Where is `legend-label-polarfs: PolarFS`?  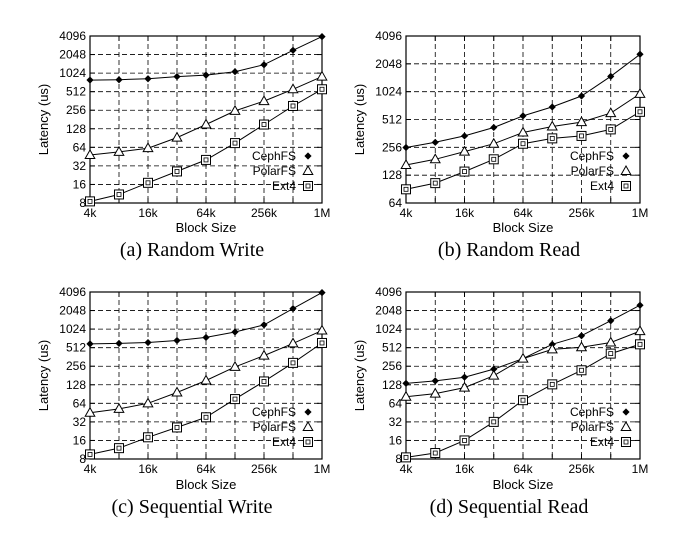
legend-label-polarfs: PolarFS is located at coordinates (274, 427).